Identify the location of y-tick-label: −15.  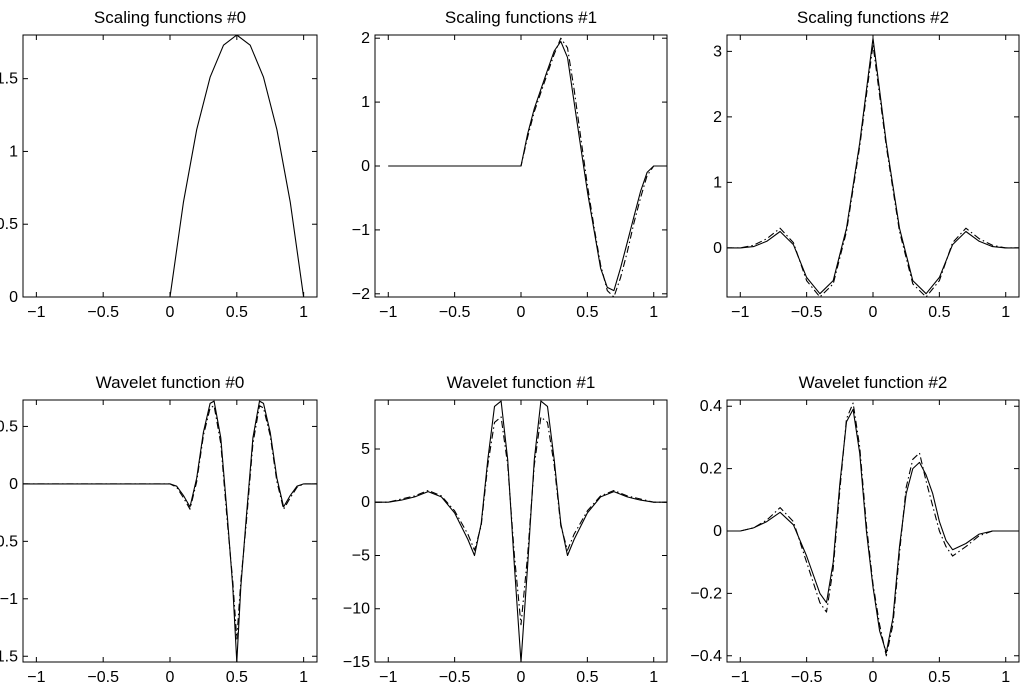
(356, 662).